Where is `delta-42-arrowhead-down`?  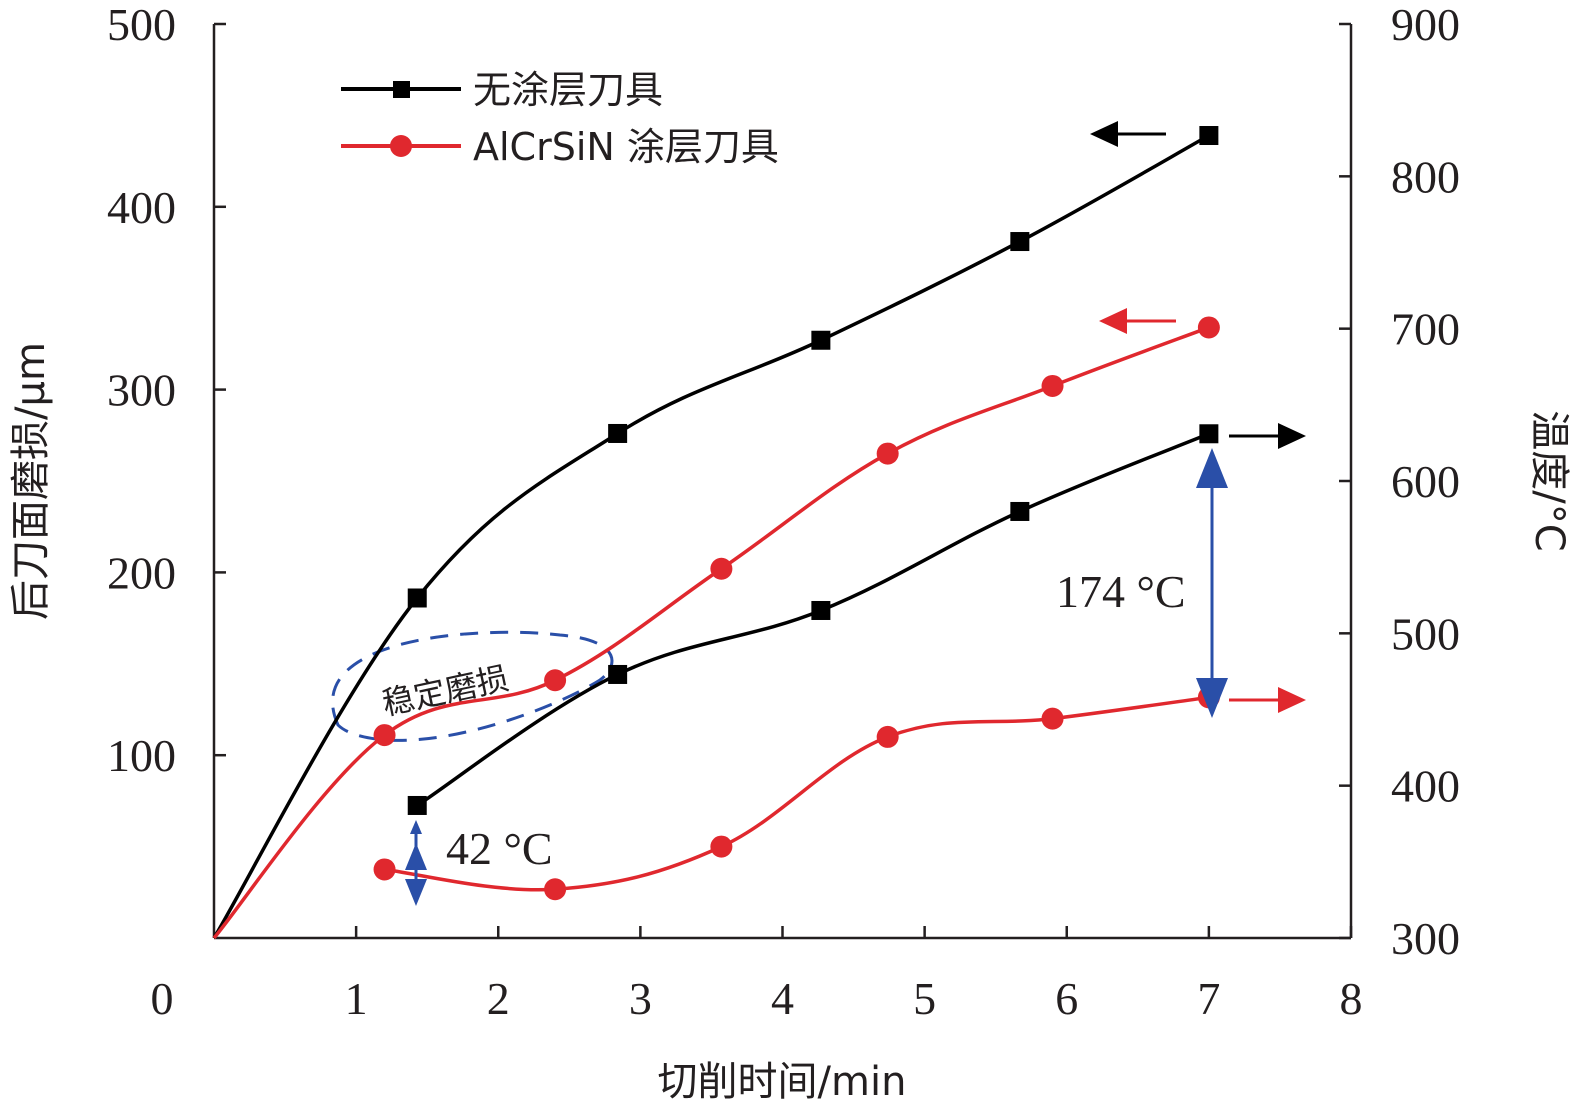
delta-42-arrowhead-down is located at coordinates (416, 892).